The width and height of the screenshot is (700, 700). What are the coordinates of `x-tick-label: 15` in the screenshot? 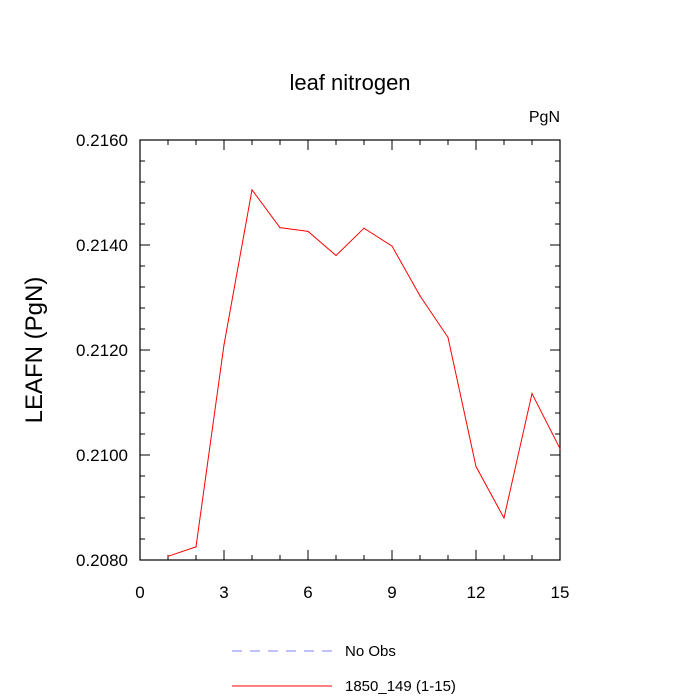 It's located at (560, 592).